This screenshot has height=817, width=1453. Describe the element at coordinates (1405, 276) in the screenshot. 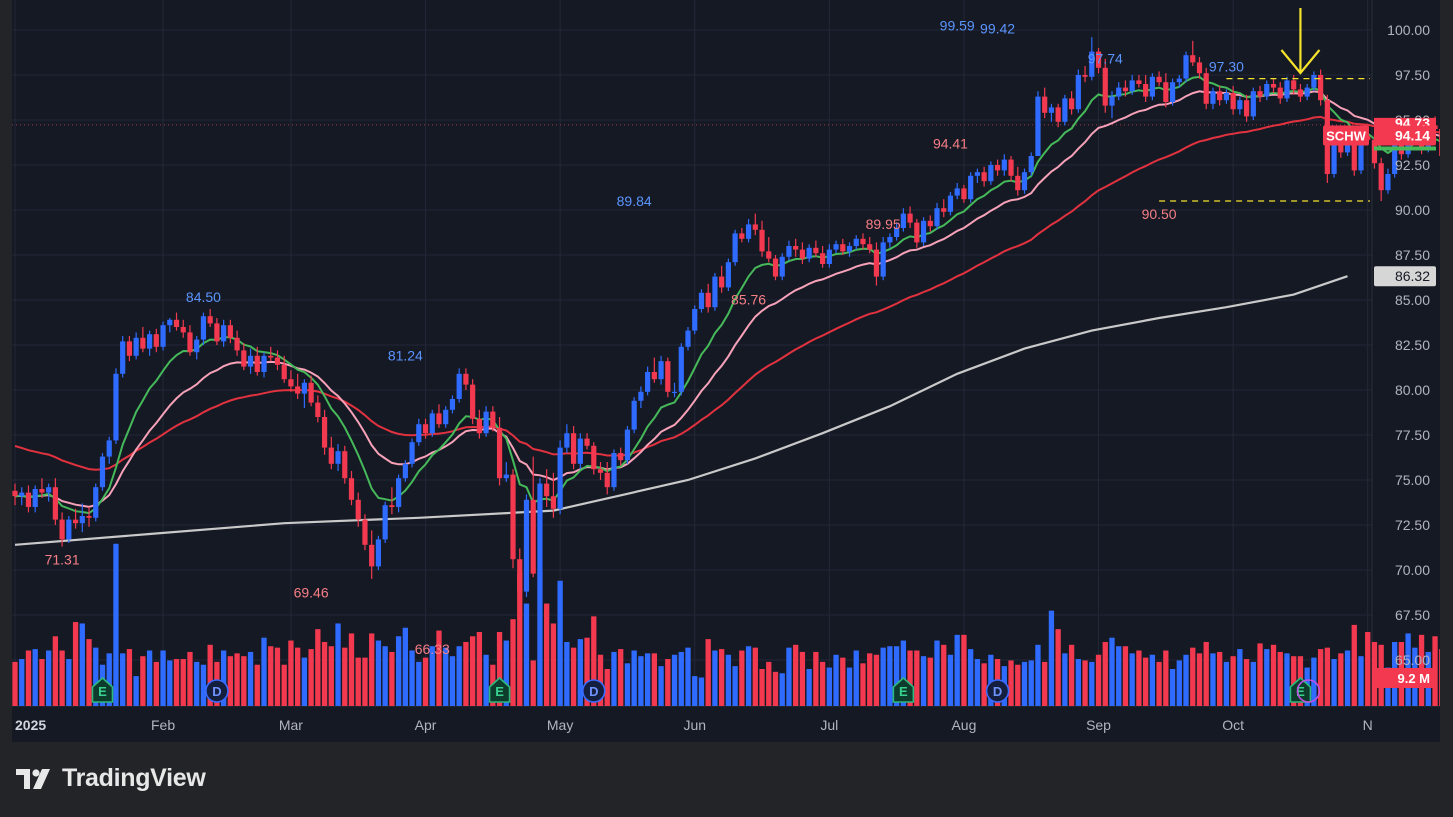

I see `ma-price-tag` at that location.